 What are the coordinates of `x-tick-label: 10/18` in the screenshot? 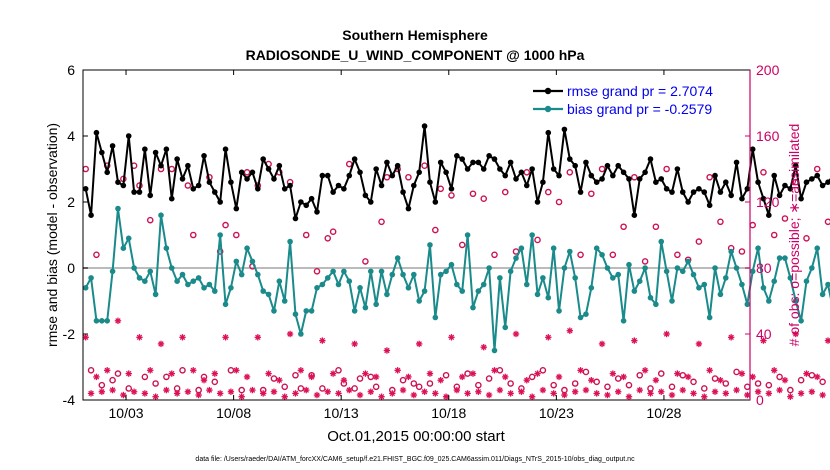 It's located at (448, 413).